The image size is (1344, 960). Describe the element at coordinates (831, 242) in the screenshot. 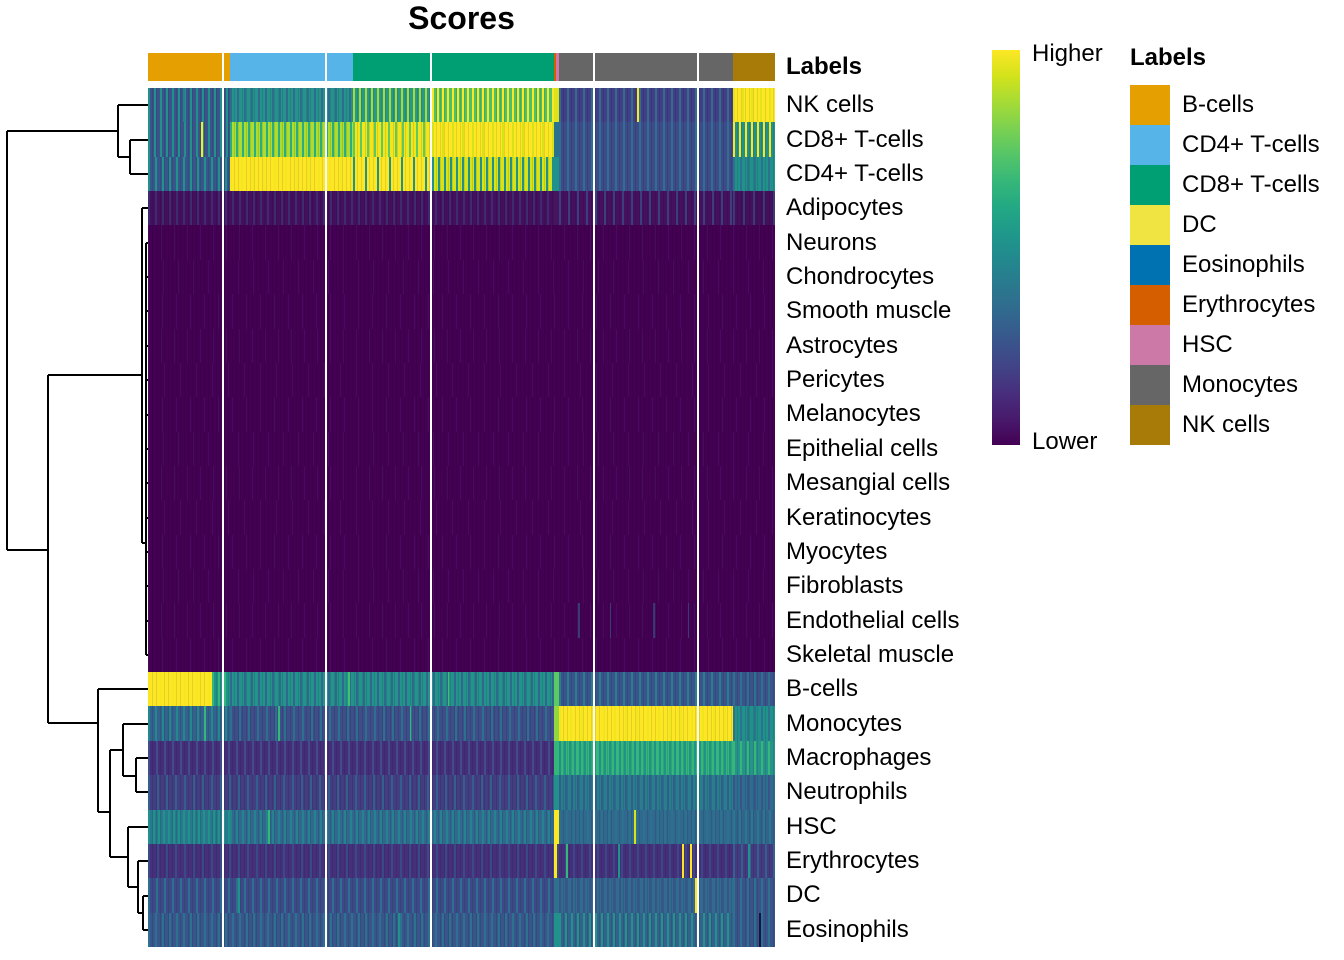

I see `row-label-neurons: Neurons` at that location.